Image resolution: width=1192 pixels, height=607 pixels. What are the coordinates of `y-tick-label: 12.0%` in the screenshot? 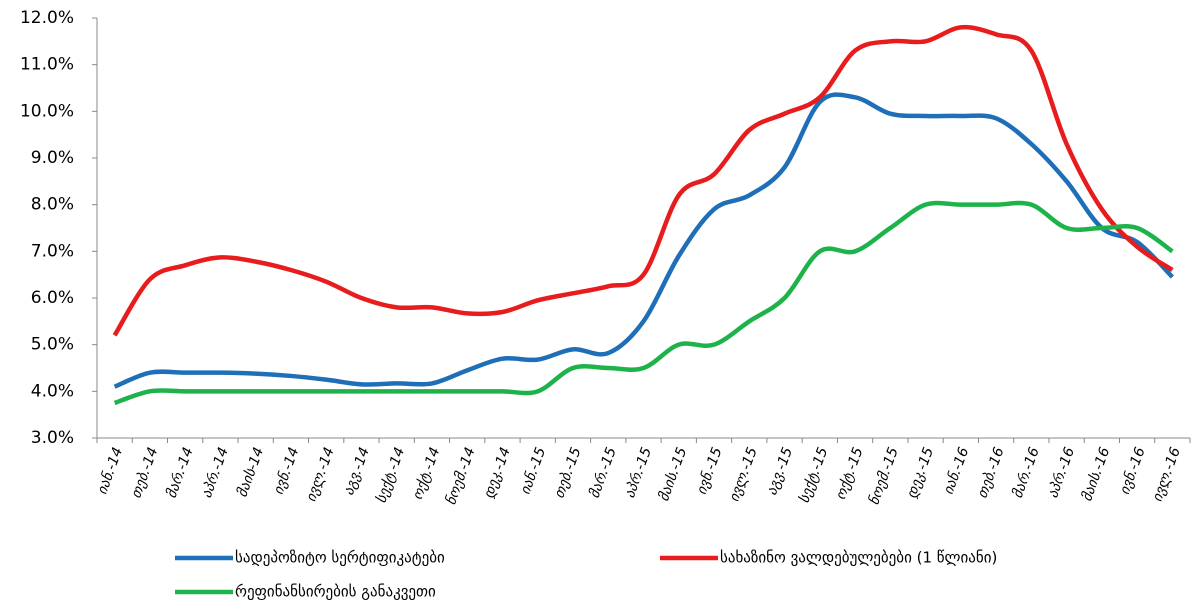 It's located at (47, 18).